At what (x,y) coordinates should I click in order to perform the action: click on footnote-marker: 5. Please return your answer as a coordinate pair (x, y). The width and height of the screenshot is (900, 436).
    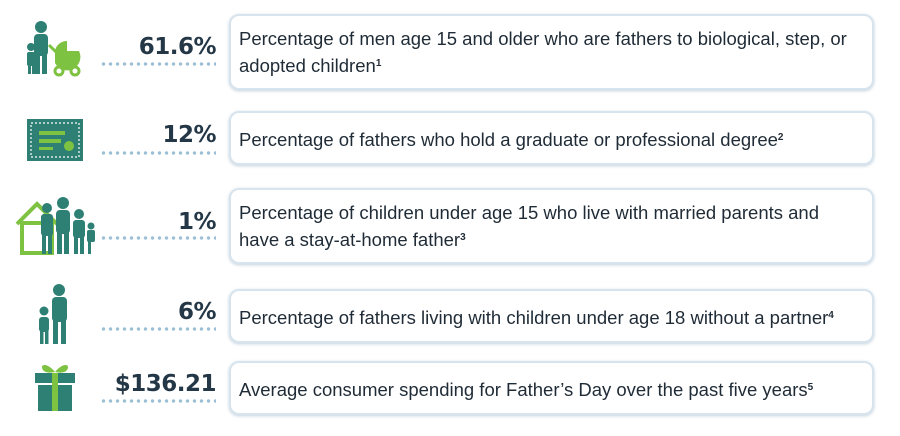
    Looking at the image, I should click on (810, 387).